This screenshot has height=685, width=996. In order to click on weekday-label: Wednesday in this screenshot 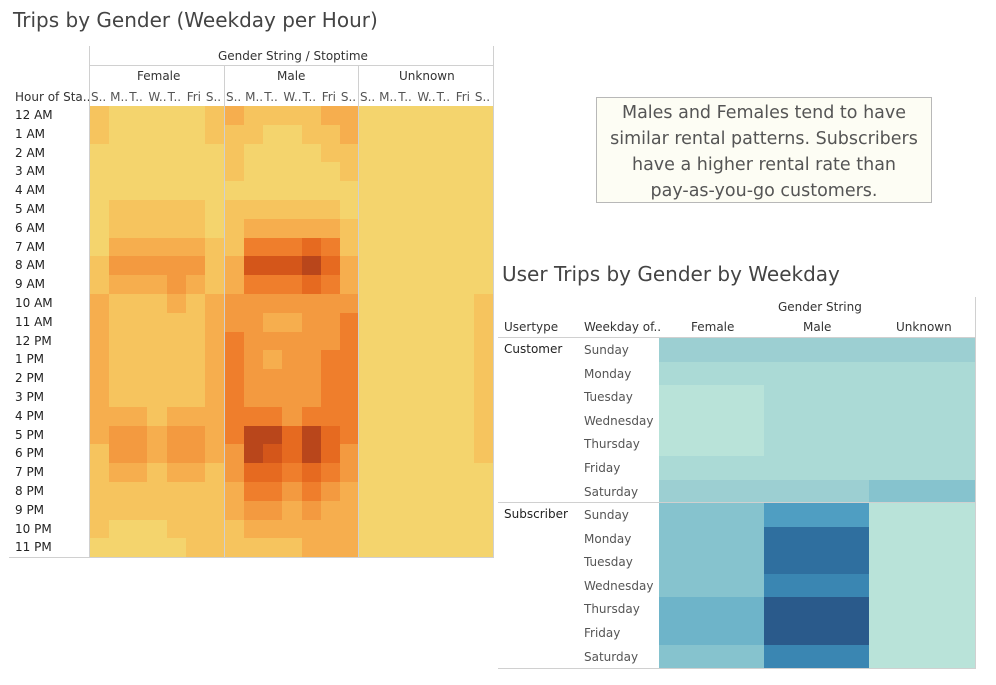, I will do `click(619, 420)`.